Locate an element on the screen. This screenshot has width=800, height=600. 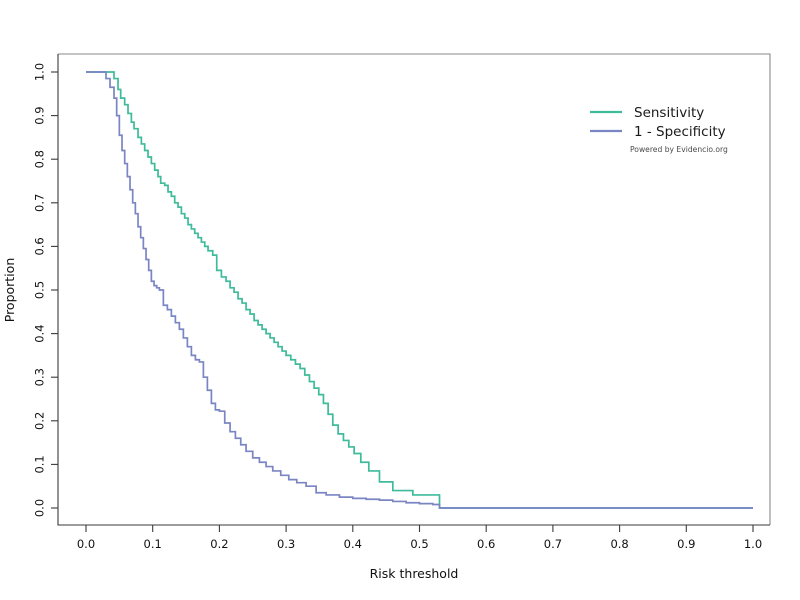
y-axis-ticks: 0.0 0.1 0.2 0.3 0.4 0.5 0.6 0.7 0.8 0.9 1.0 is located at coordinates (45, 290).